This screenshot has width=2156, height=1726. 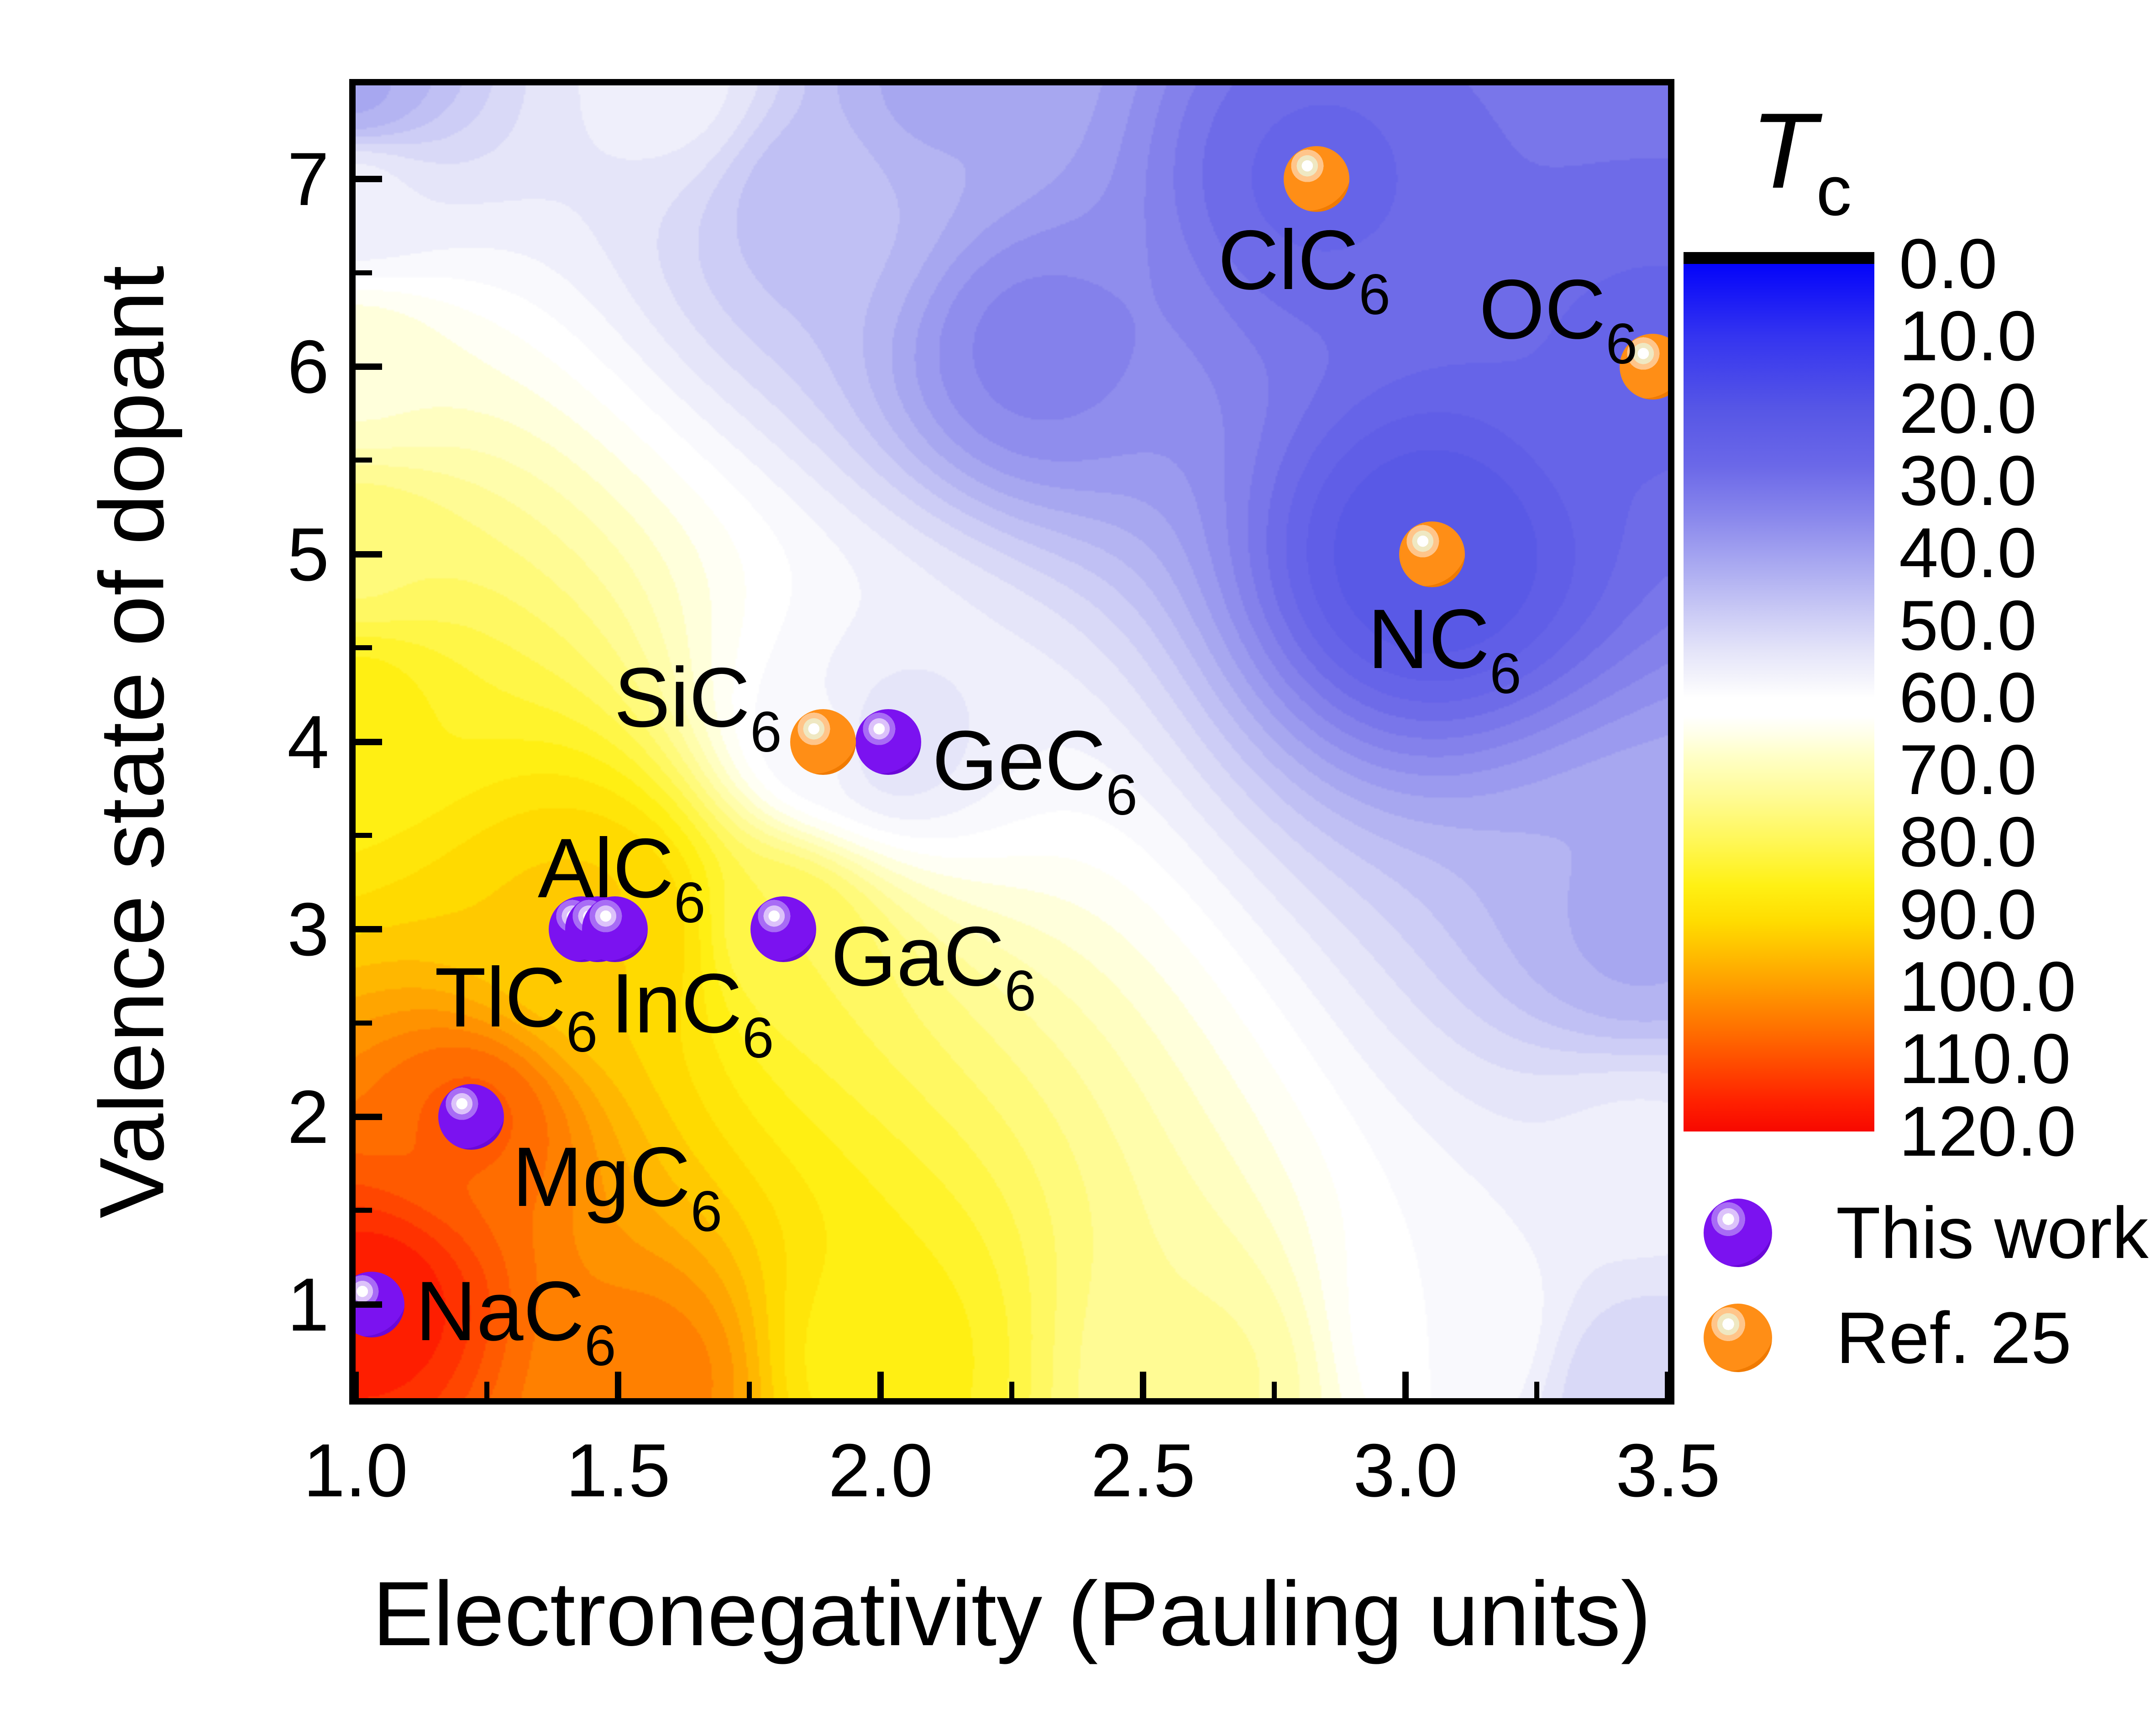 I want to click on point-label-nc6: NC6, so click(x=1444, y=648).